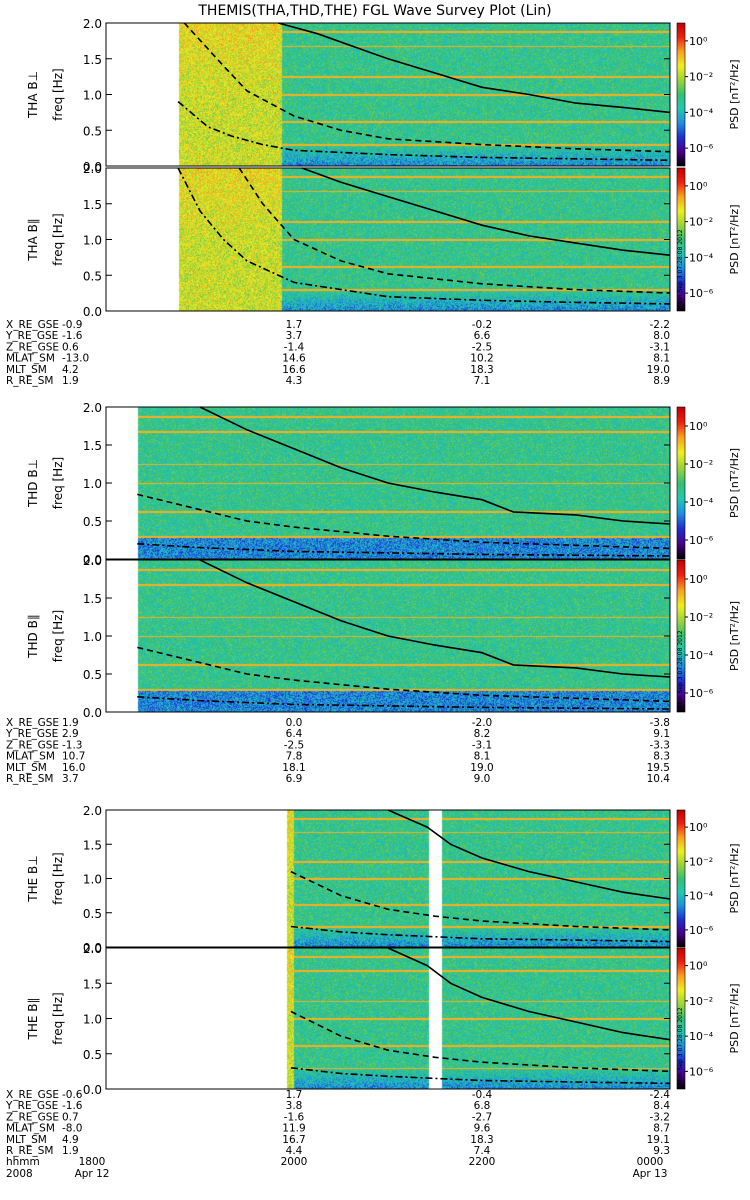 Image resolution: width=750 pixels, height=1200 pixels. What do you see at coordinates (650, 1162) in the screenshot?
I see `x-tick-label: 0000` at bounding box center [650, 1162].